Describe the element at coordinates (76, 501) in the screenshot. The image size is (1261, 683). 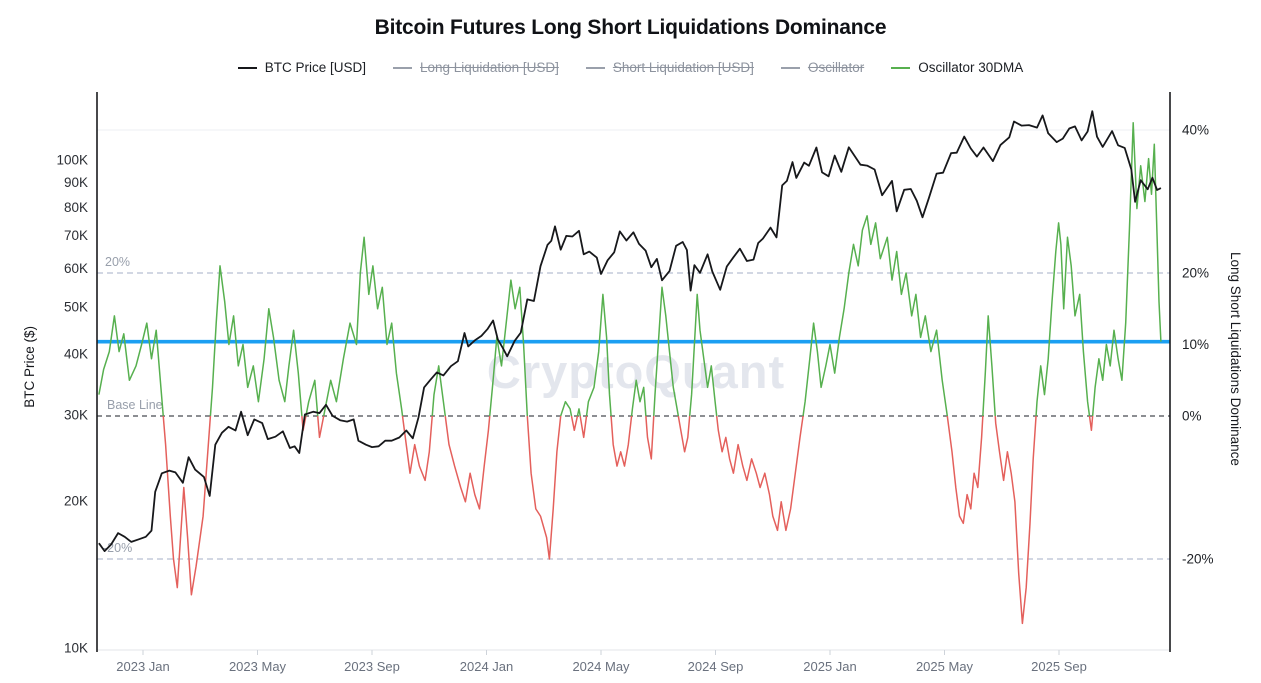
I see `left-axis-tick-label: 20K` at that location.